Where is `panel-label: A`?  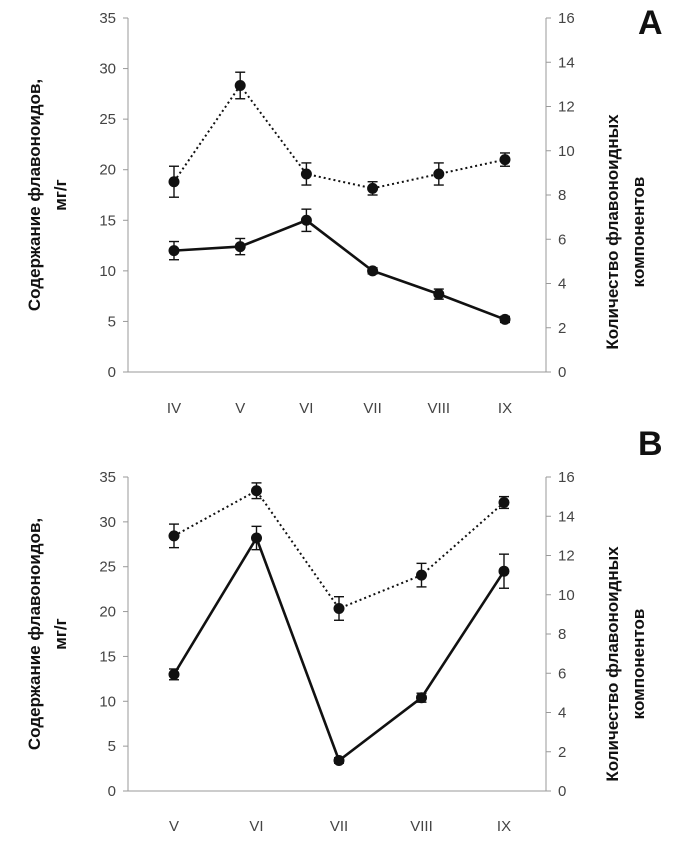
panel-label: A is located at coordinates (650, 23).